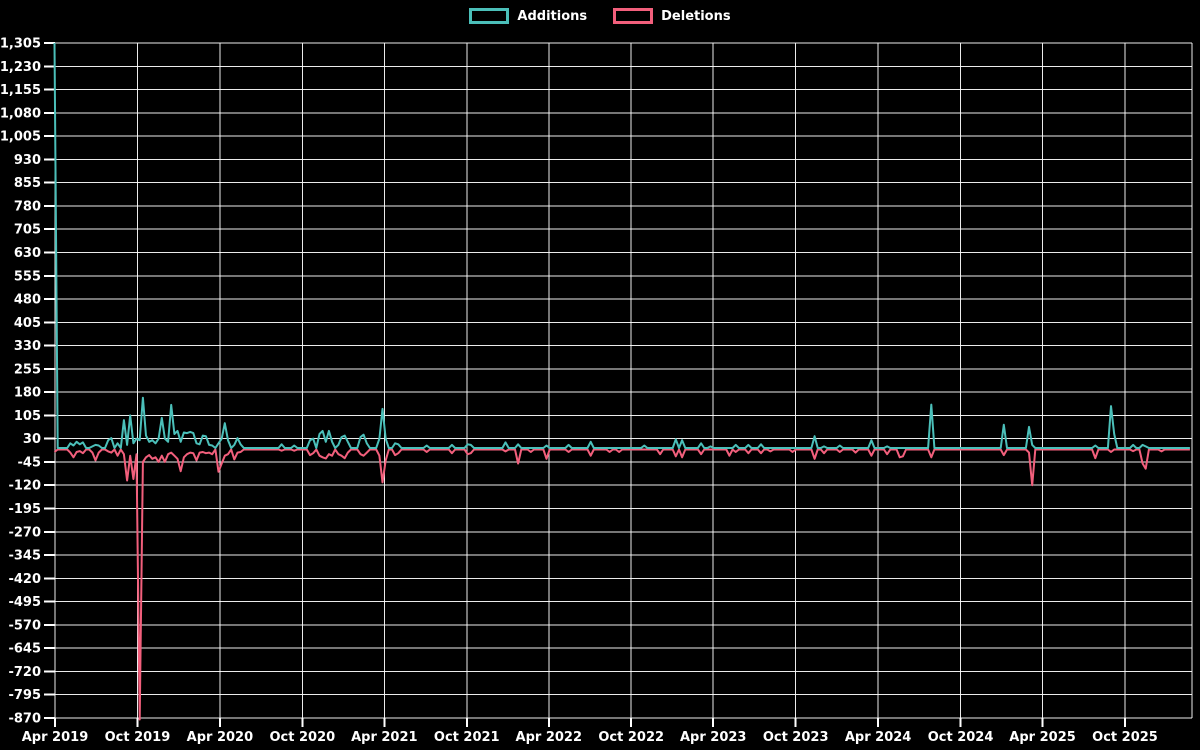  Describe the element at coordinates (24, 719) in the screenshot. I see `y-tick-label: -870` at that location.